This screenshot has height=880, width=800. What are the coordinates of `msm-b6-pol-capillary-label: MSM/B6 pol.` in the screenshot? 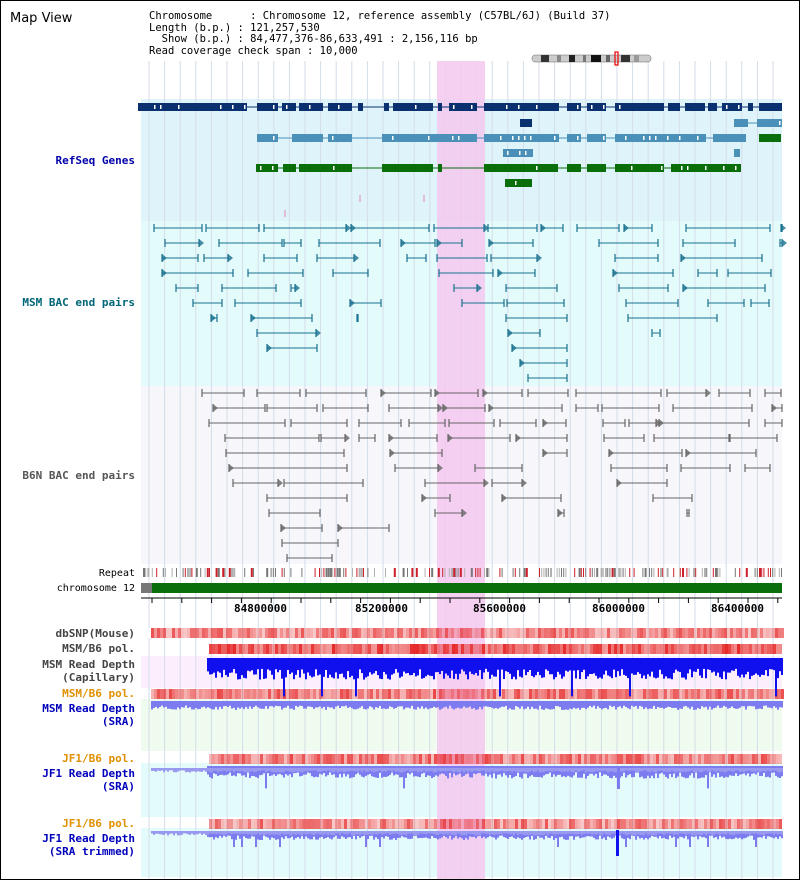 It's located at (98, 648).